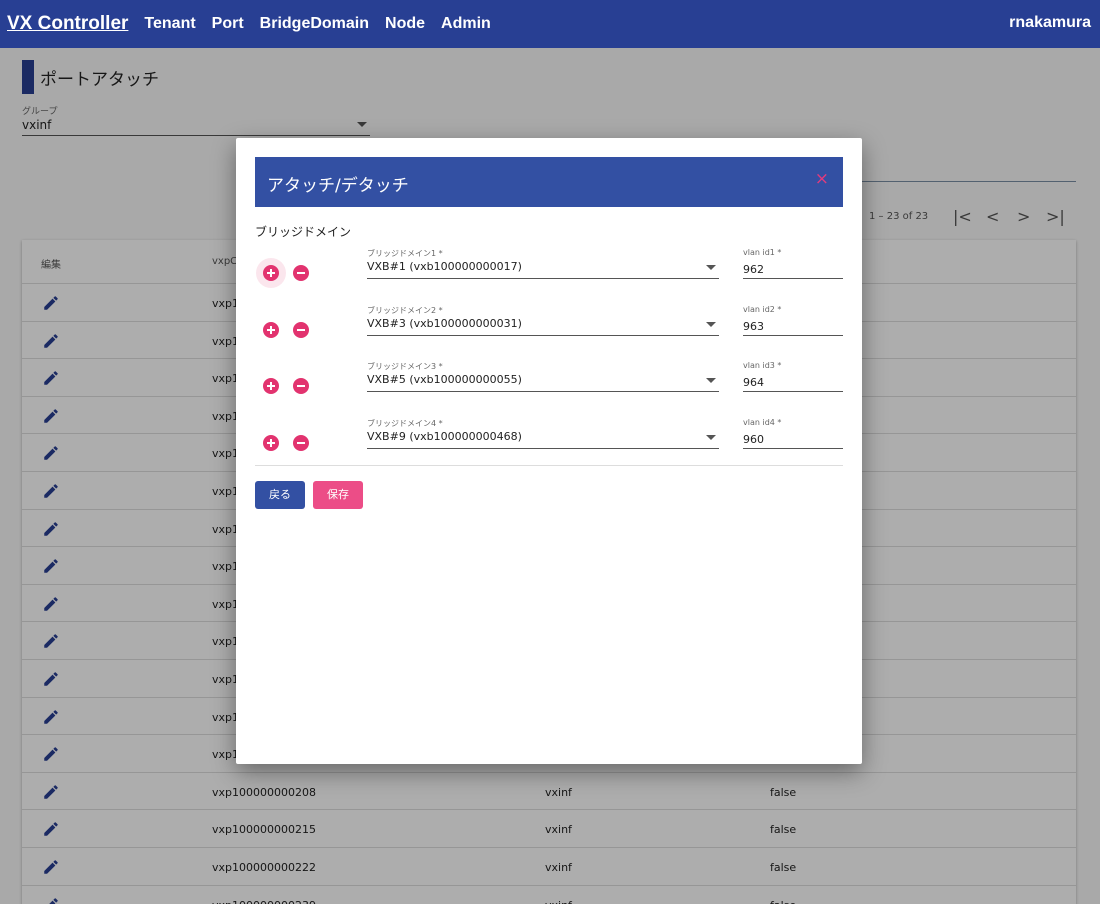 The image size is (1100, 904). What do you see at coordinates (405, 423) in the screenshot?
I see `bridge-domain-label: ブリッジドメイン4 *` at bounding box center [405, 423].